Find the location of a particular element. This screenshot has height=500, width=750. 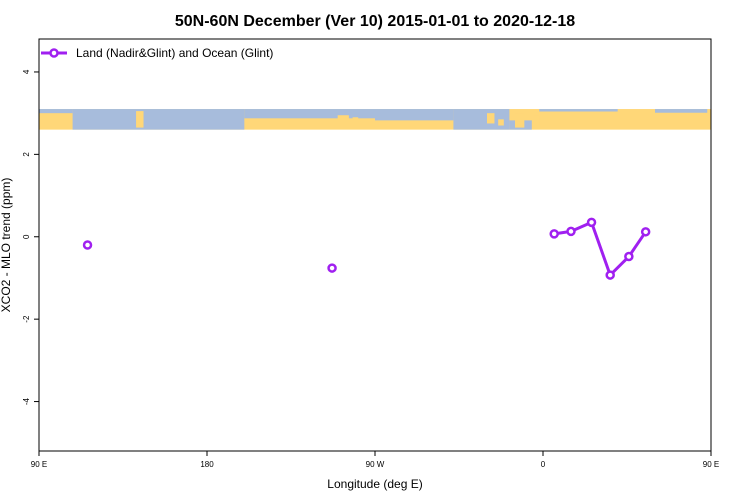

y-axis: 4 2 0 -2 -4 is located at coordinates (30, 237).